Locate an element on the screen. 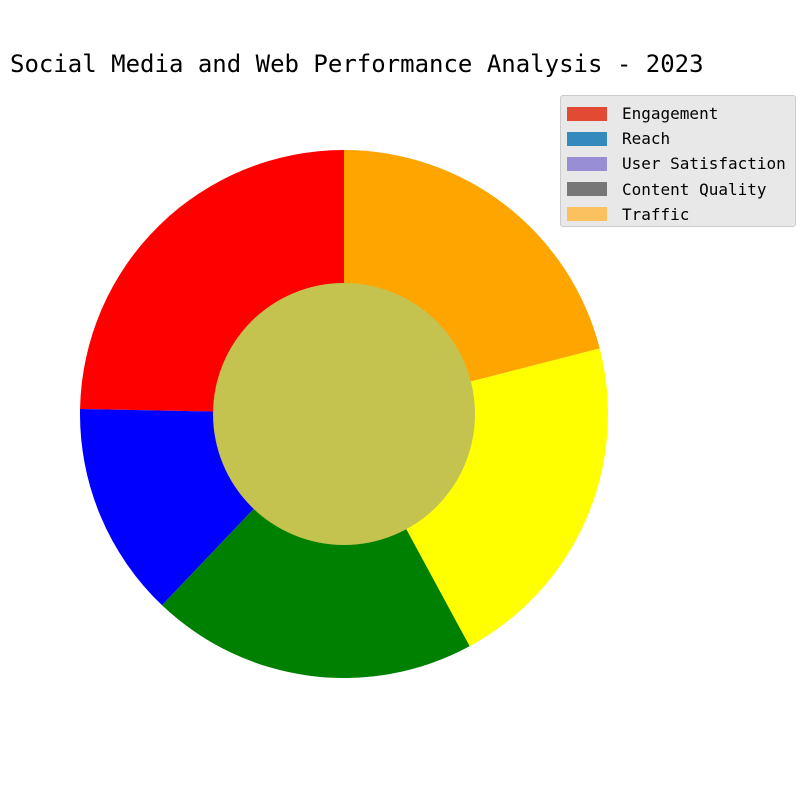 Image resolution: width=800 pixels, height=800 pixels. legend-item: Content Quality is located at coordinates (681, 189).